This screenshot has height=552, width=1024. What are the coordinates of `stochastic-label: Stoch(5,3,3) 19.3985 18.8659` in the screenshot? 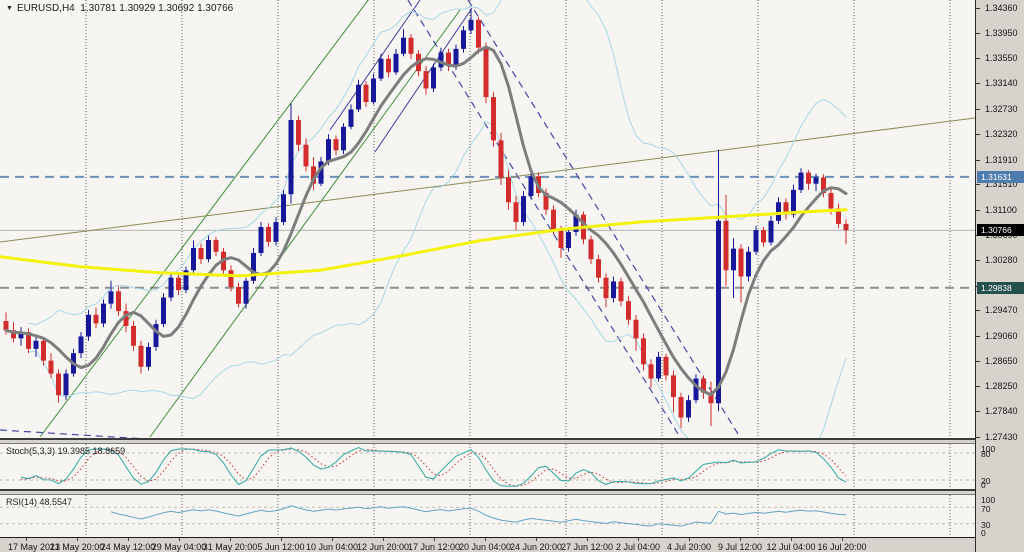 It's located at (66, 451).